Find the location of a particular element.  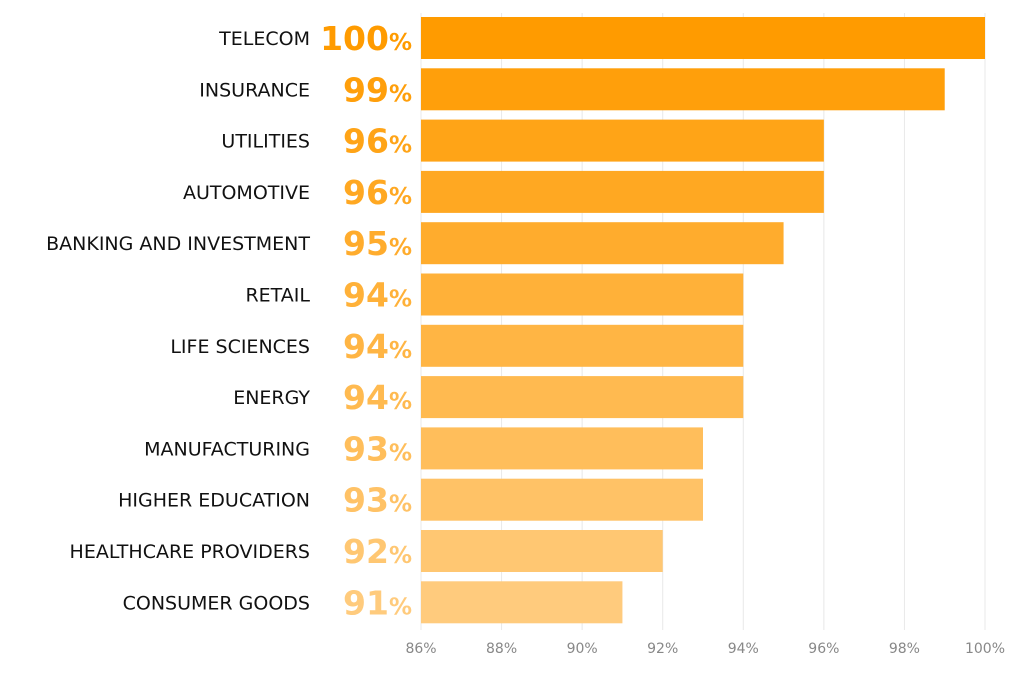

category-label: HIGHER EDUCATION is located at coordinates (214, 501).